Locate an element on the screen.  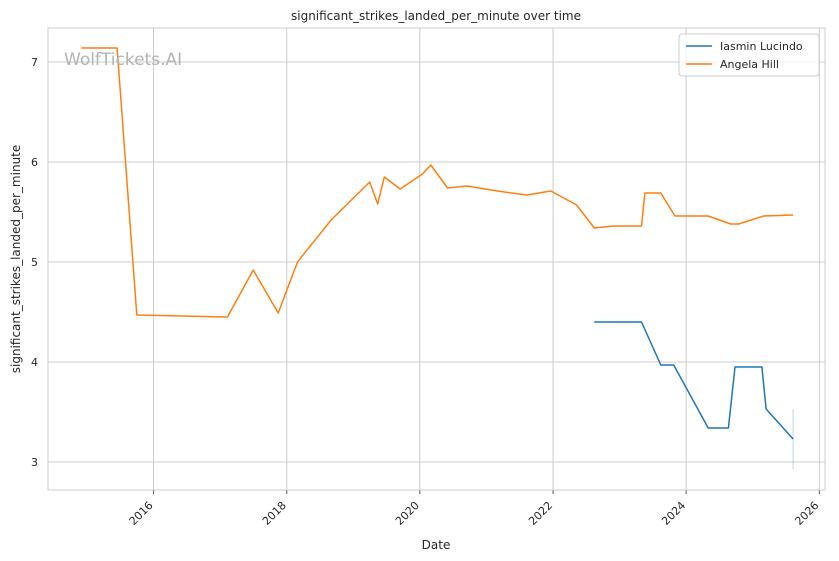
series-line-iasmin-lucindo is located at coordinates (694, 380).